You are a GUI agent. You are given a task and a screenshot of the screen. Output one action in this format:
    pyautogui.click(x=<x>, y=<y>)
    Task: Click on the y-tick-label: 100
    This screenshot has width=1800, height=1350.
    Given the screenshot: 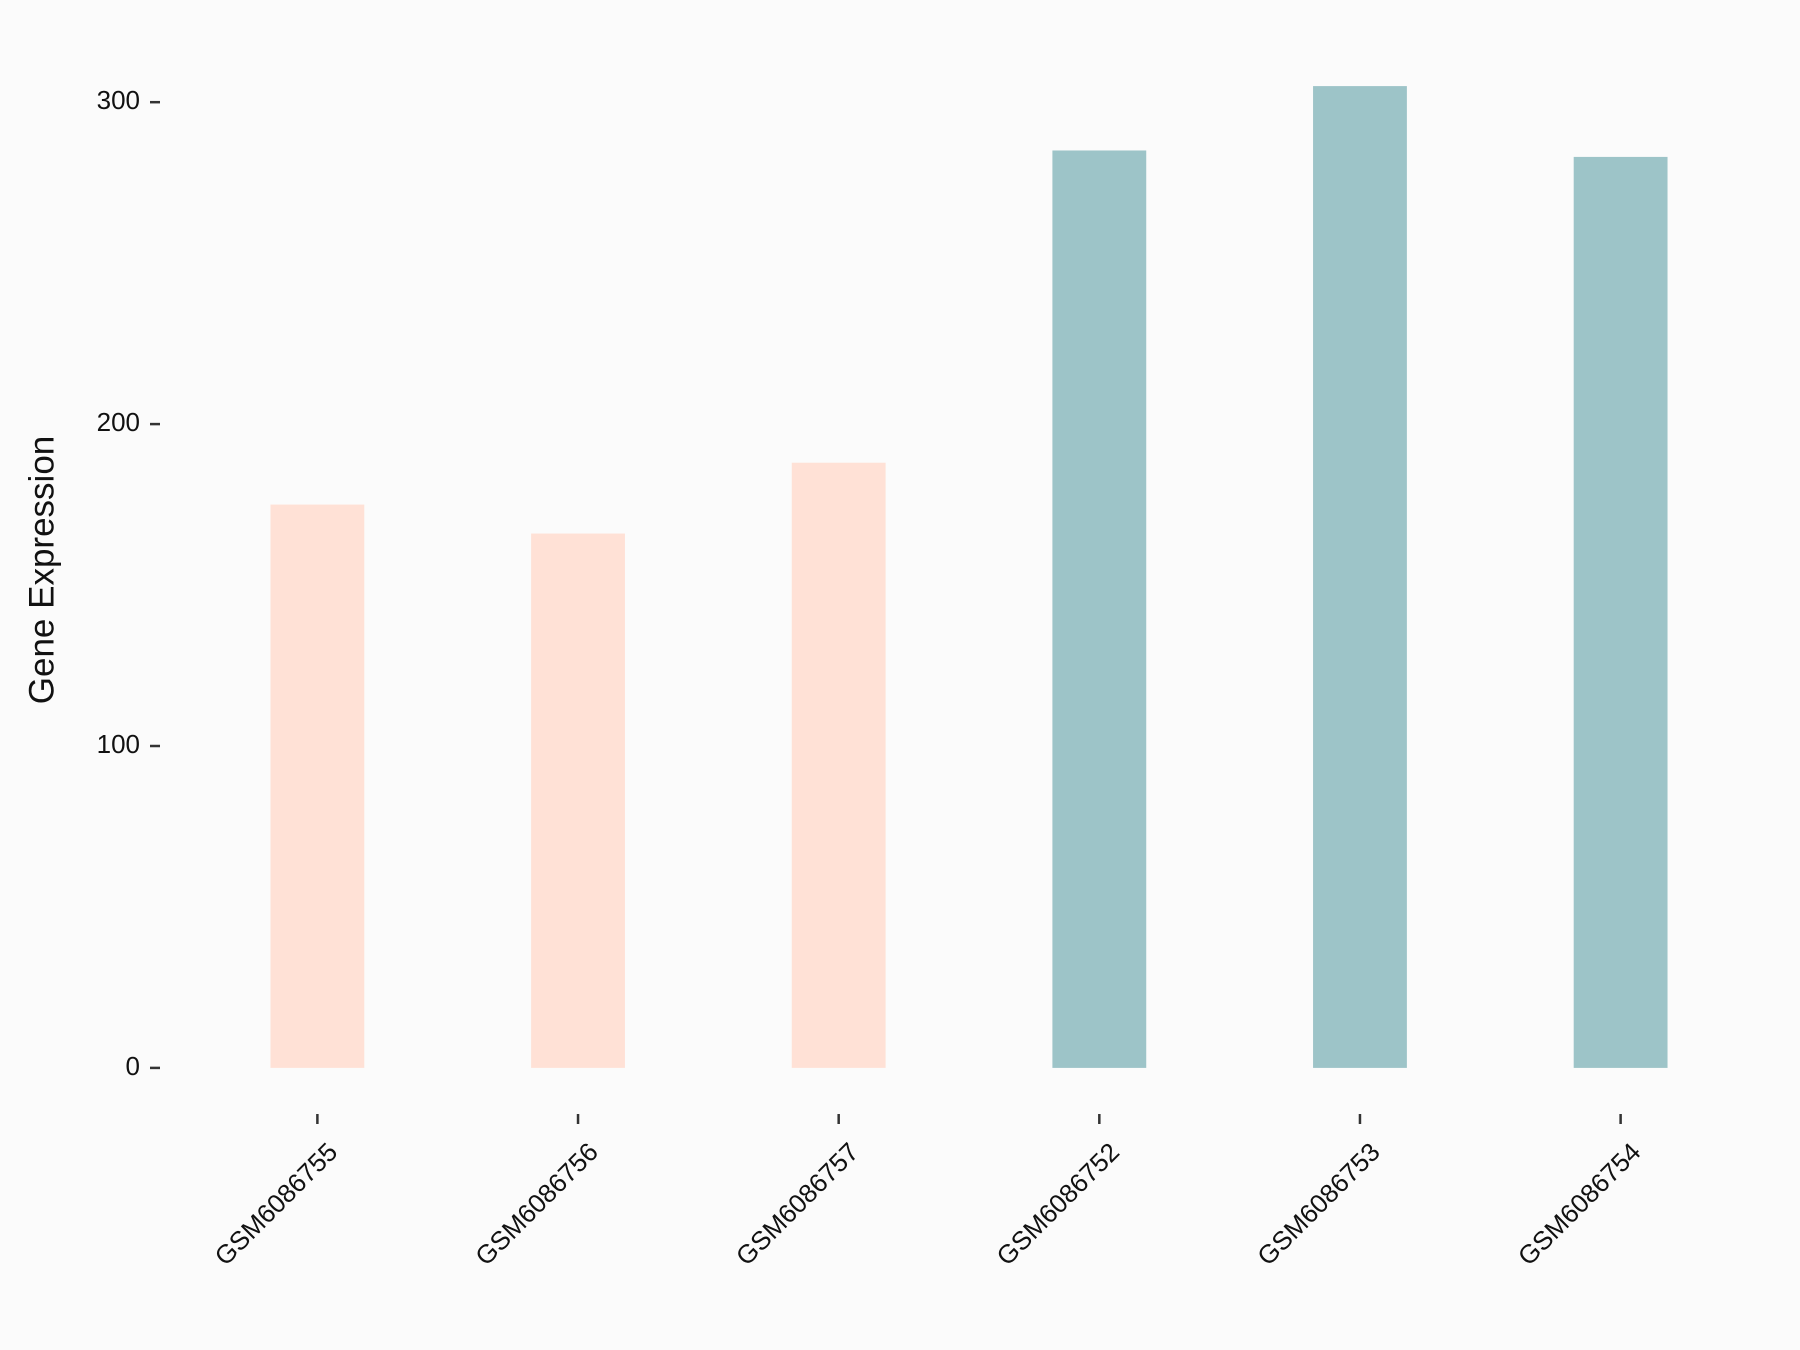 What is the action you would take?
    pyautogui.click(x=118, y=744)
    